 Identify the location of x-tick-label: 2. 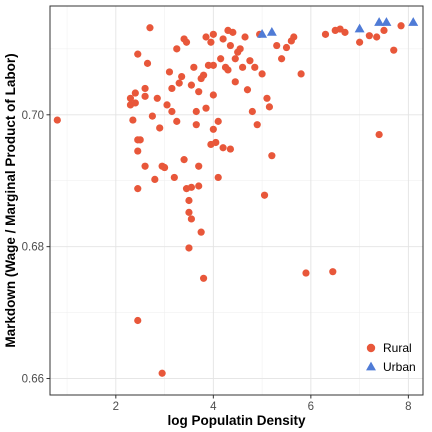
(116, 407).